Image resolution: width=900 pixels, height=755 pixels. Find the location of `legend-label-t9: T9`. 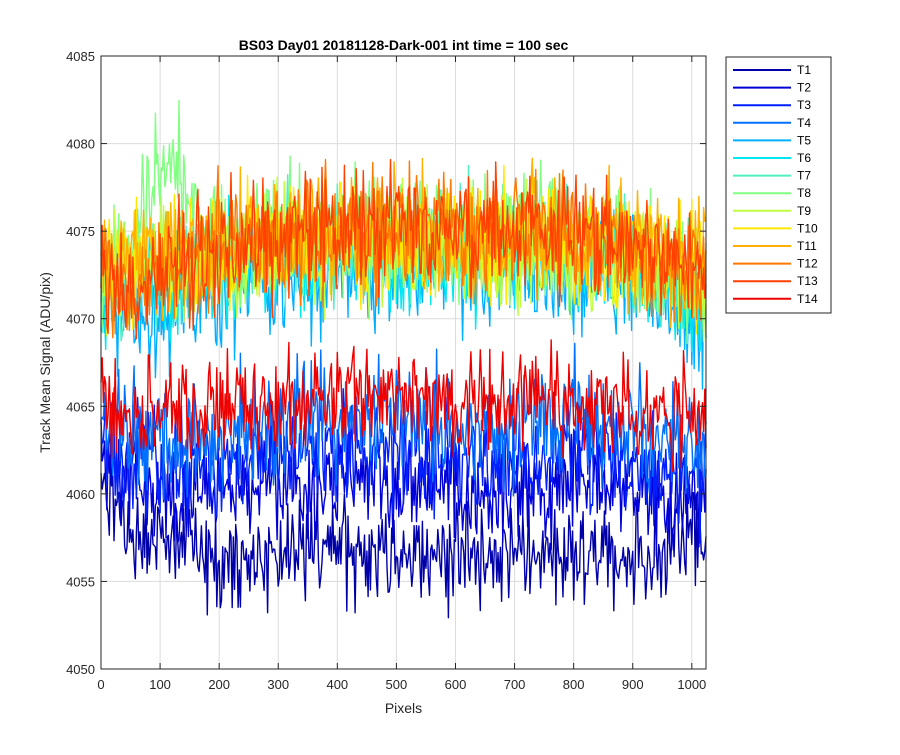

legend-label-t9: T9 is located at coordinates (804, 211).